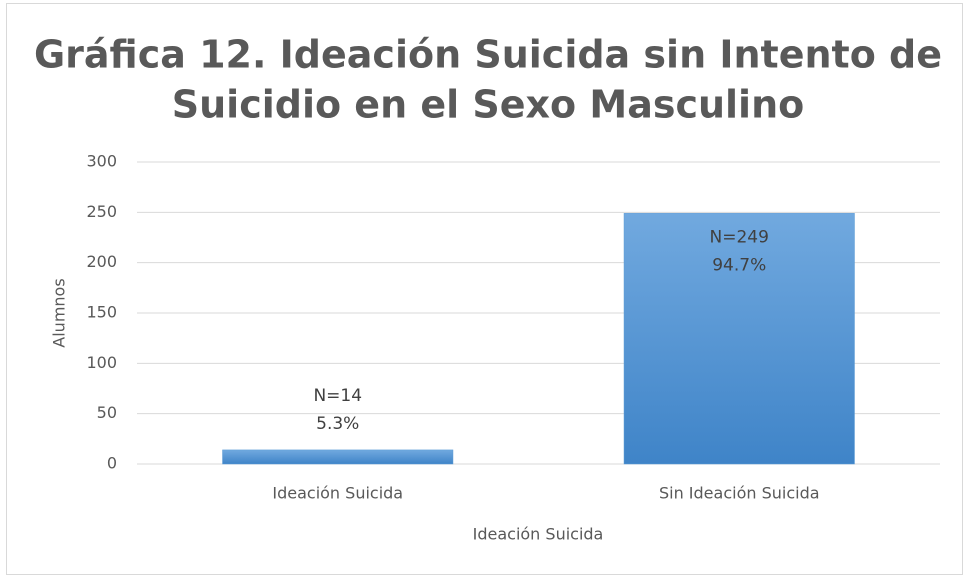 This screenshot has height=578, width=969. I want to click on y-tick-label: 300, so click(101, 161).